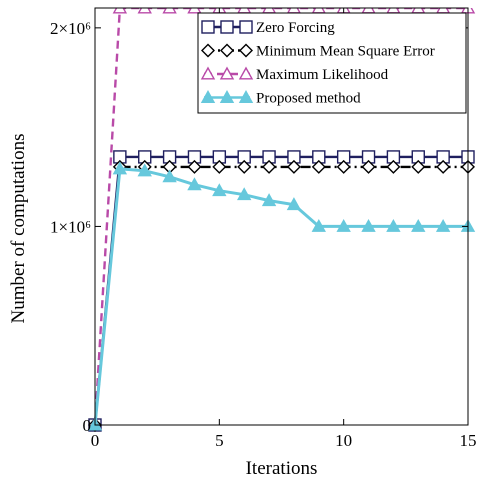 The image size is (481, 485). I want to click on y-axis-label: Number of computations, so click(18, 229).